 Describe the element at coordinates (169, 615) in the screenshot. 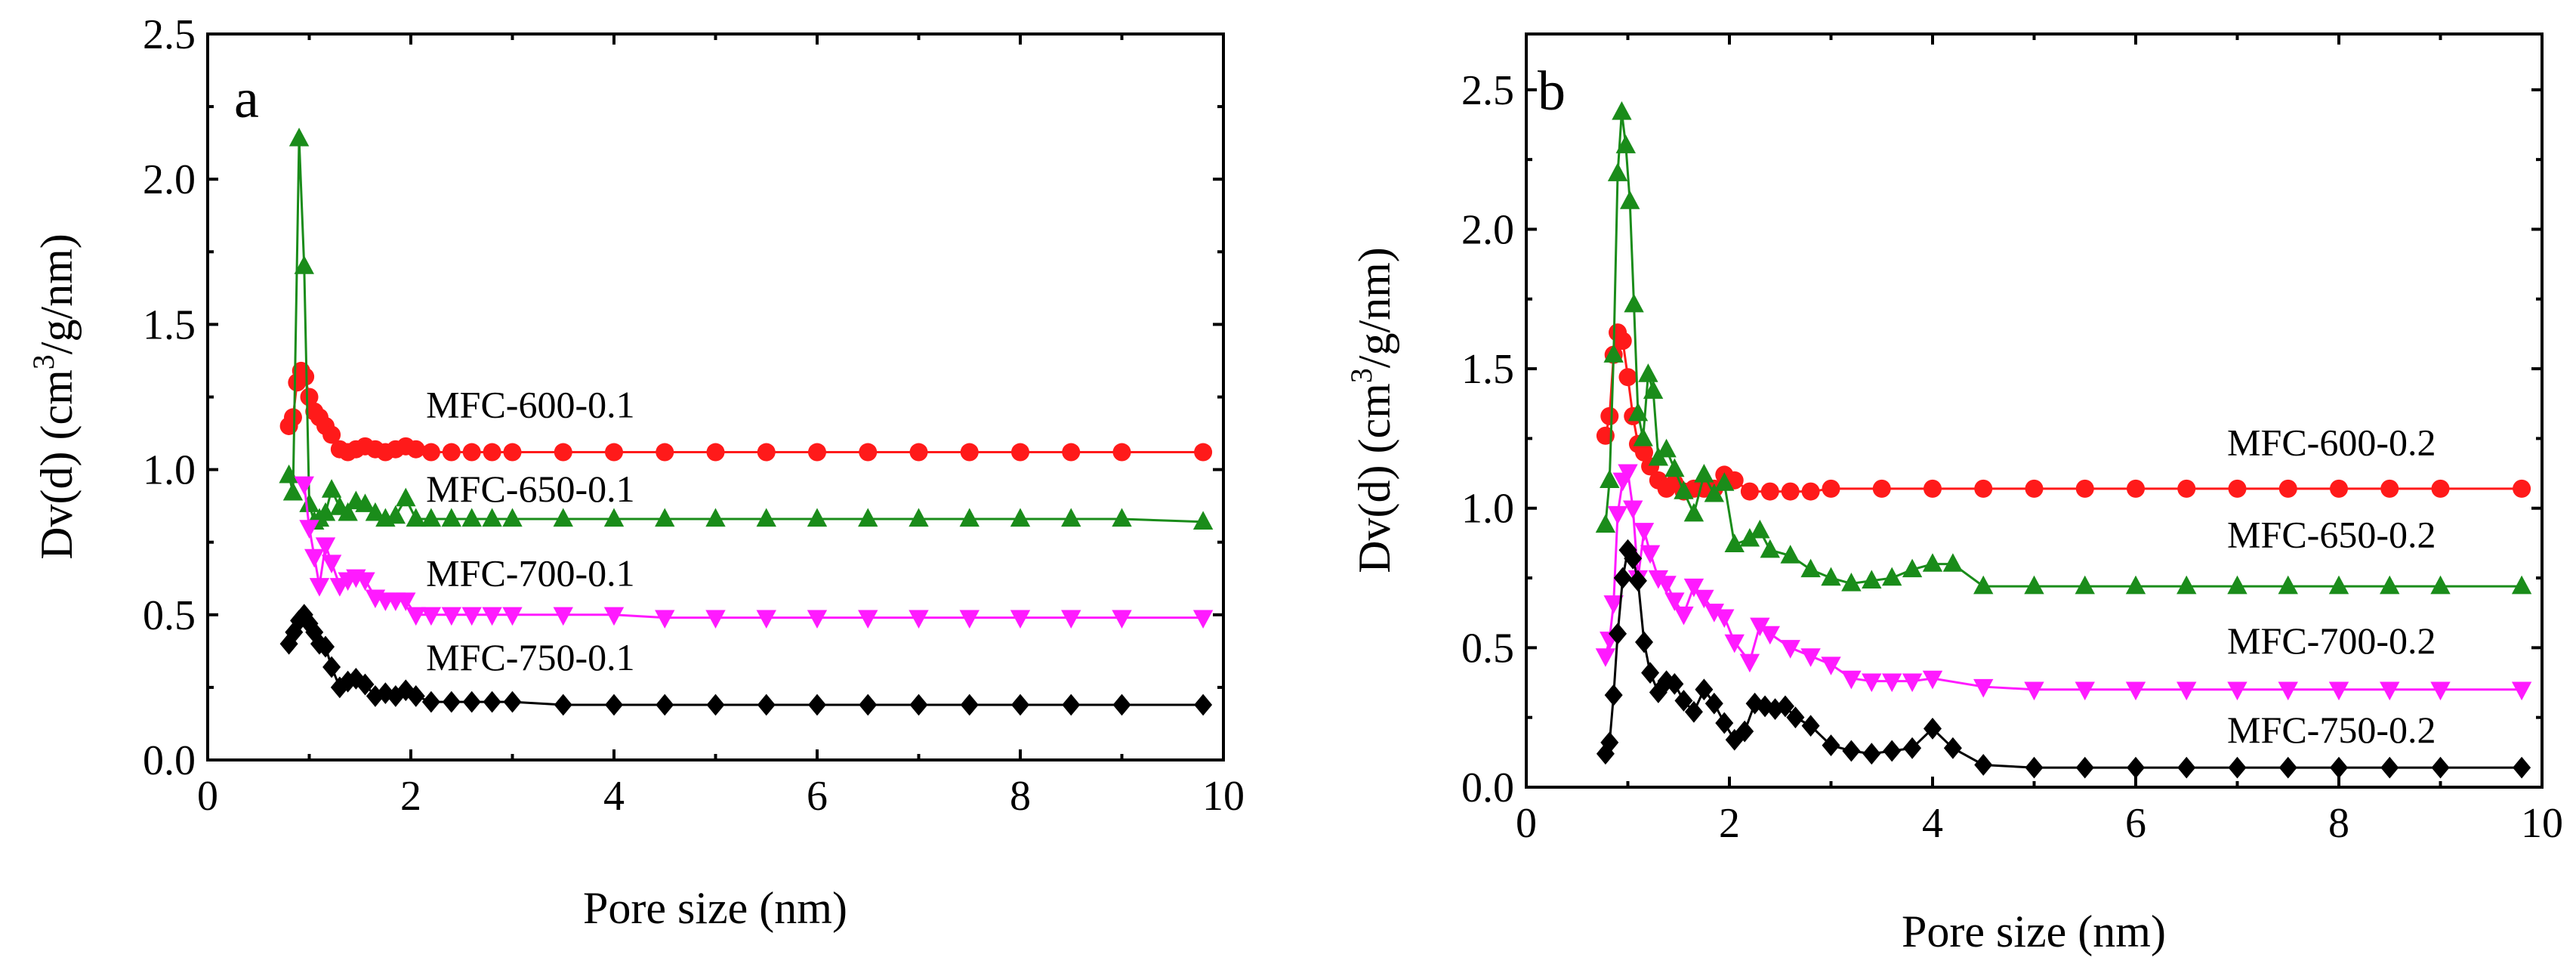

I see `panel-a-y-tick-label: 0.5` at that location.